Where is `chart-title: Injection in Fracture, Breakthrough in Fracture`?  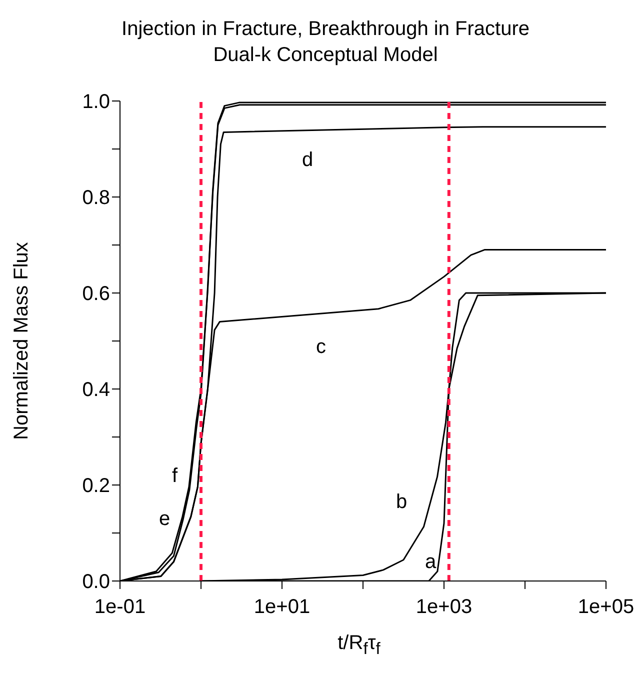
chart-title: Injection in Fracture, Breakthrough in Fracture is located at coordinates (325, 29).